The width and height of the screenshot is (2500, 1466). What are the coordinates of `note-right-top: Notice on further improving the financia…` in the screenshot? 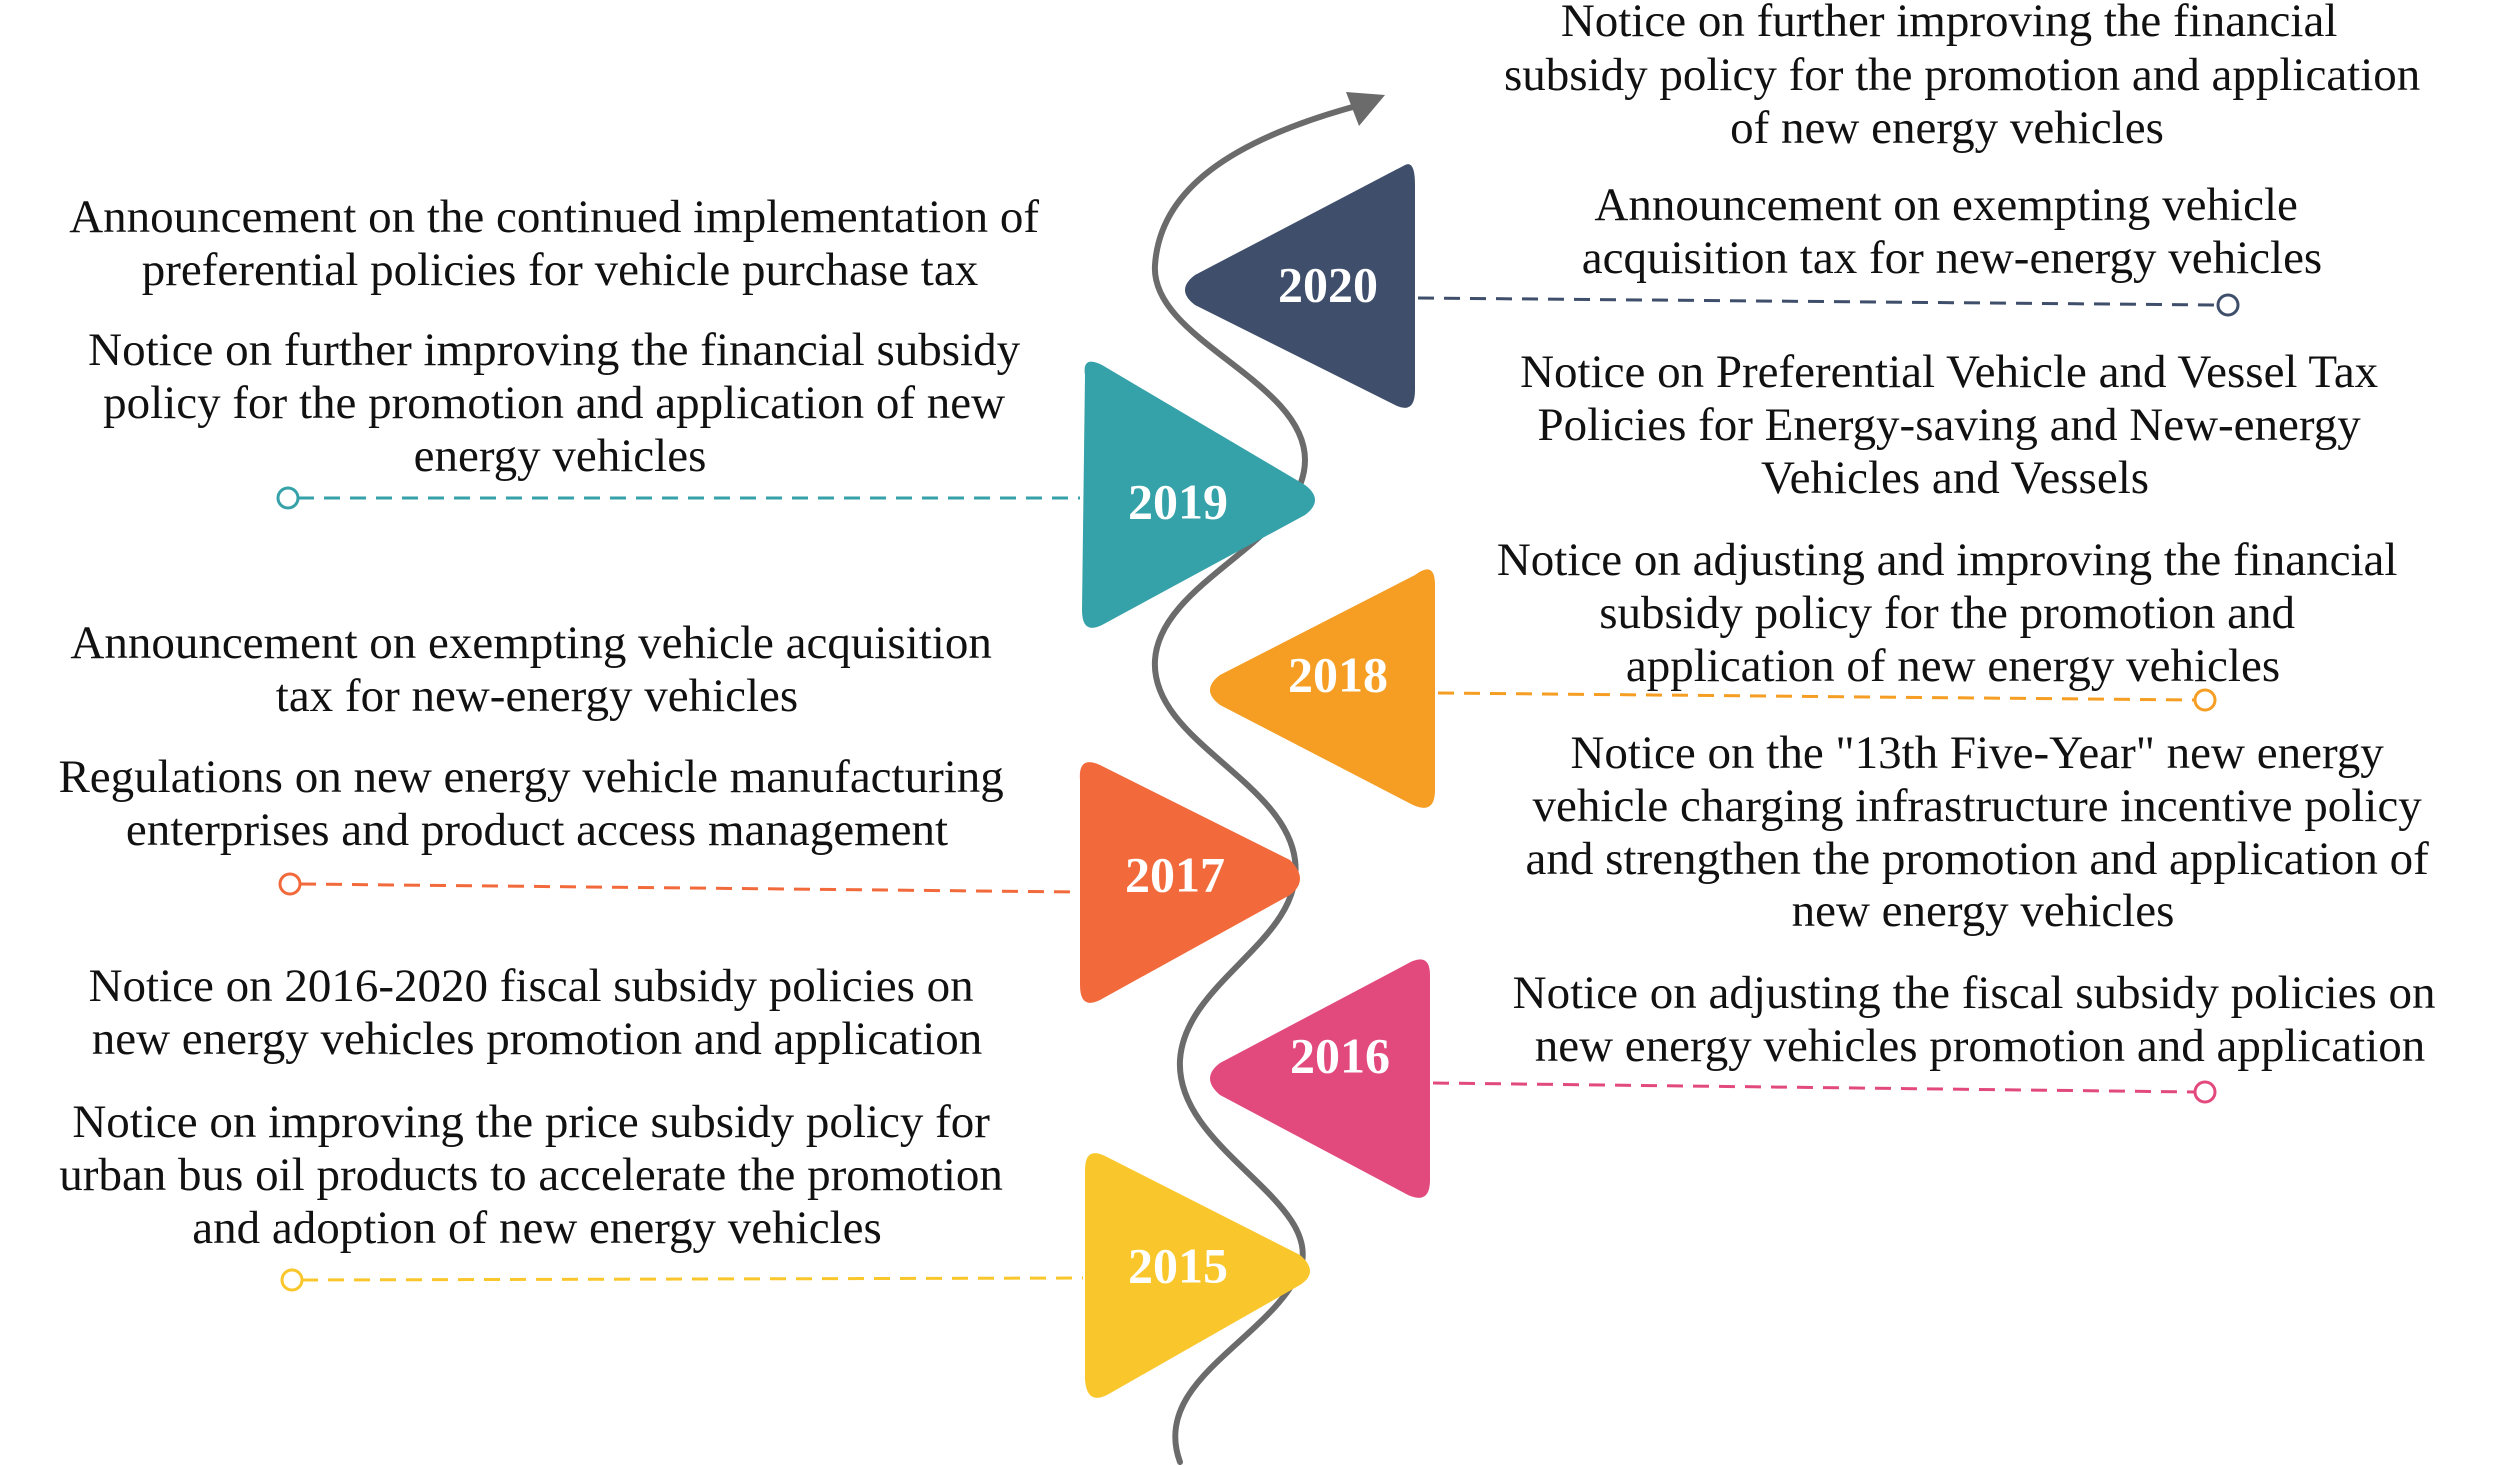 It's located at (1968, 77).